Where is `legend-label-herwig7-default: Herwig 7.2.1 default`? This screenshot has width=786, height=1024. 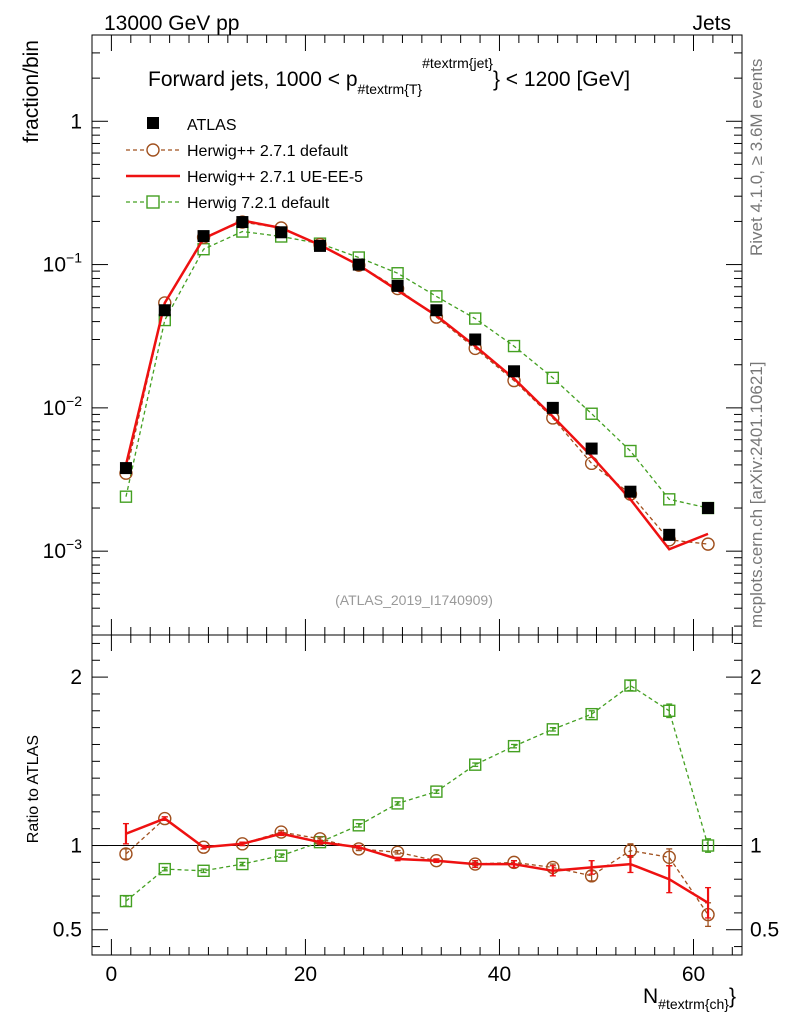
legend-label-herwig7-default: Herwig 7.2.1 default is located at coordinates (258, 203).